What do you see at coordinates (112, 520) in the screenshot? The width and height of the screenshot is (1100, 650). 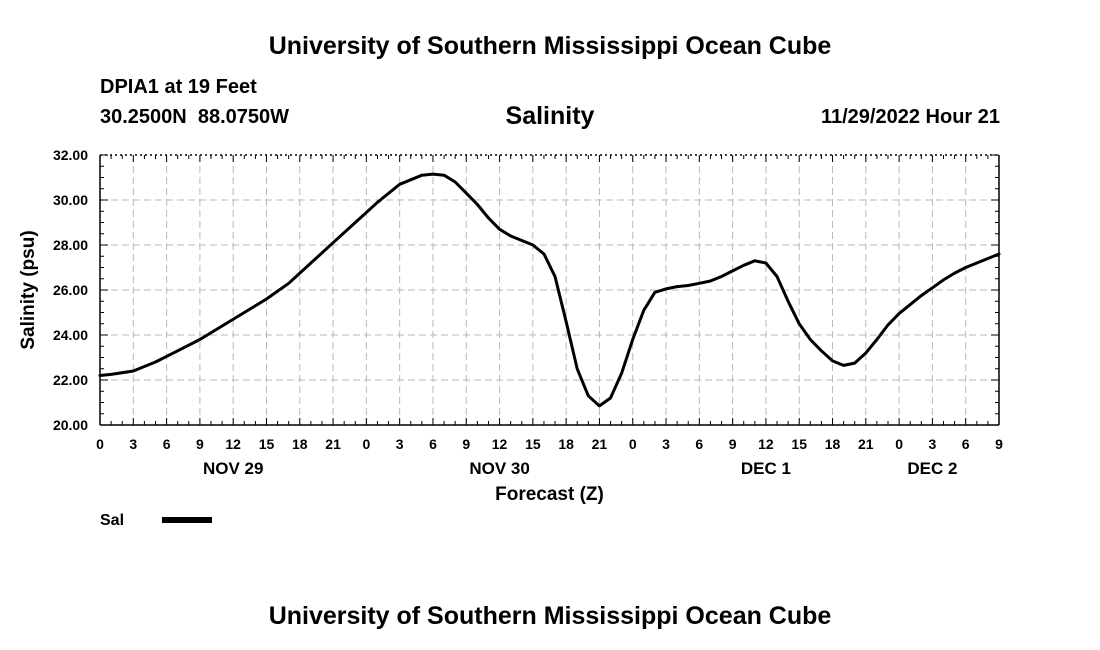 I see `legend-label: Sal` at bounding box center [112, 520].